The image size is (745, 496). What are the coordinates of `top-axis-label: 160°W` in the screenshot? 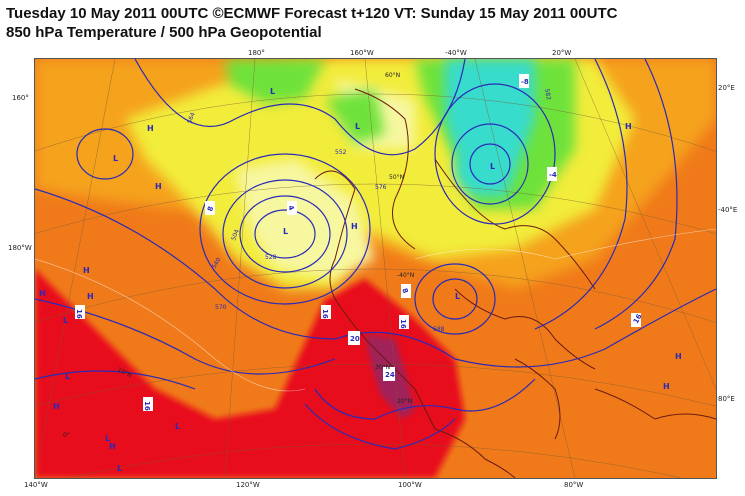 It's located at (362, 53).